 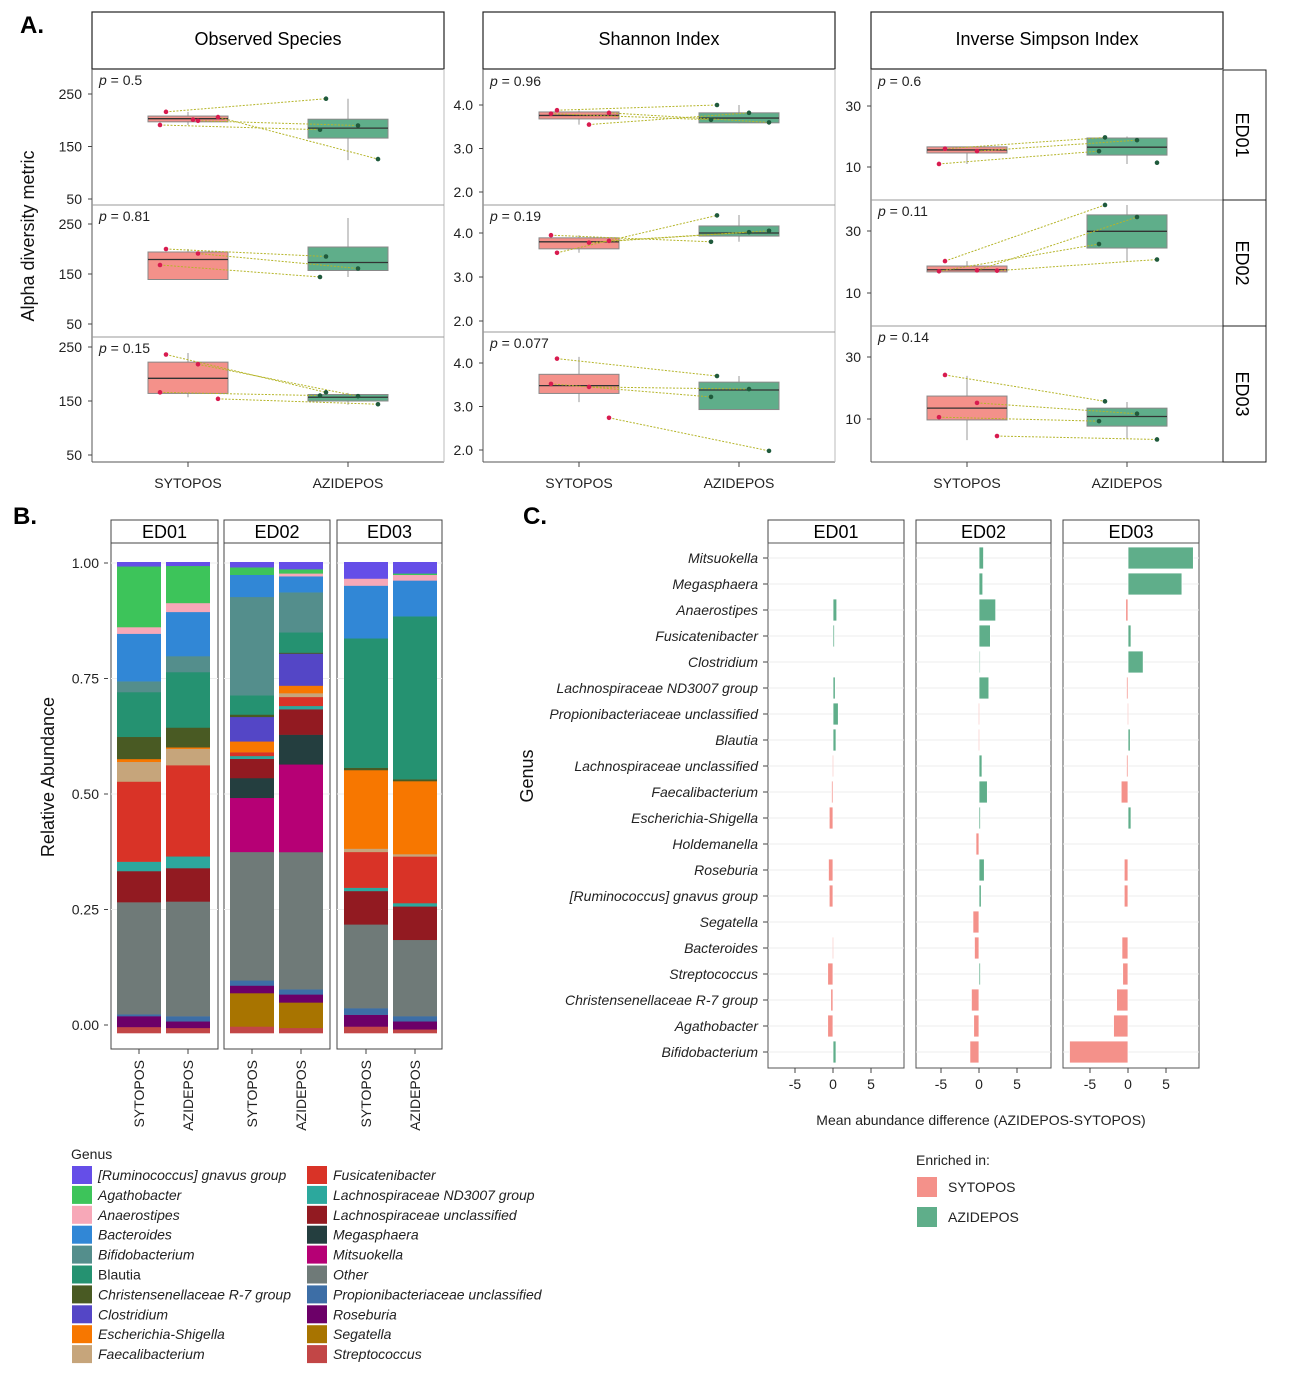 I want to click on y-tick-label: 250, so click(x=71, y=224).